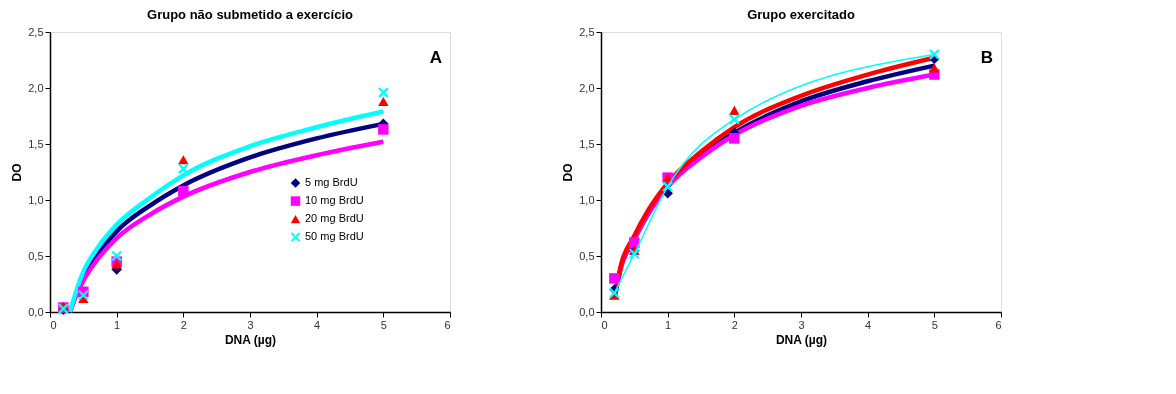 This screenshot has width=1176, height=394. Describe the element at coordinates (331, 182) in the screenshot. I see `legend-label: 5 mg BrdU` at that location.